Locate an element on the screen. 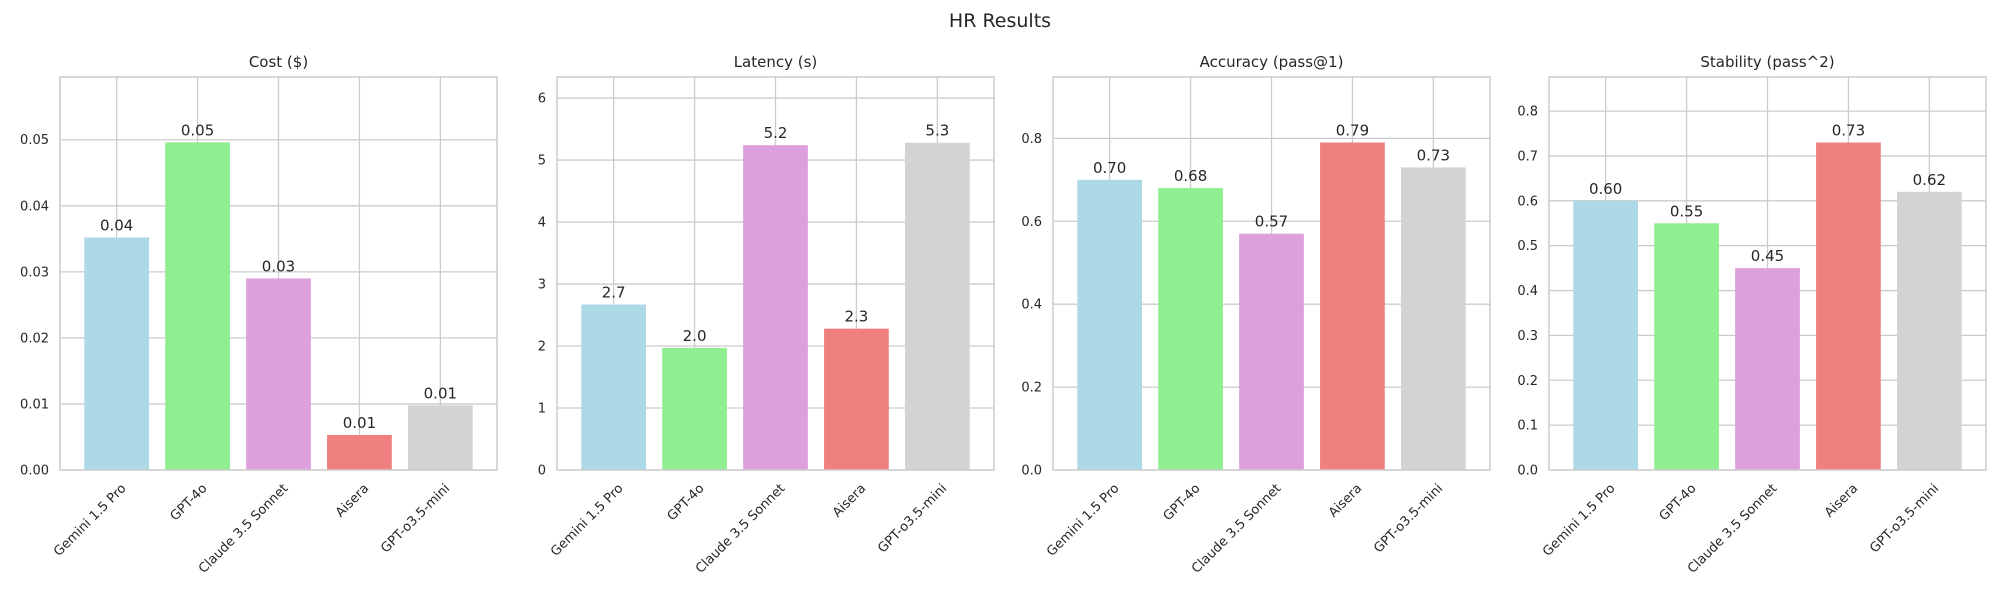 This screenshot has height=600, width=2000. y-tick-label: 5 is located at coordinates (542, 161).